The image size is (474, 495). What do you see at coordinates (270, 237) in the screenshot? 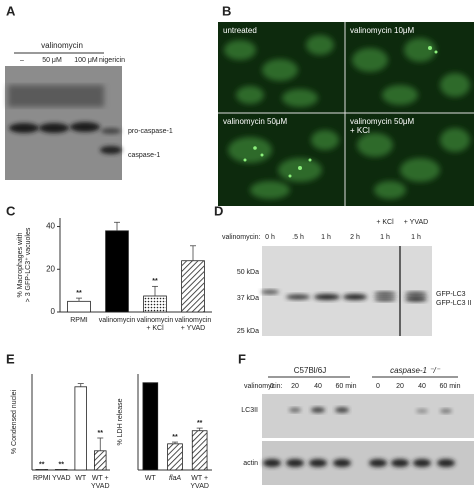
I see `lane-label: 0 h` at bounding box center [270, 237].